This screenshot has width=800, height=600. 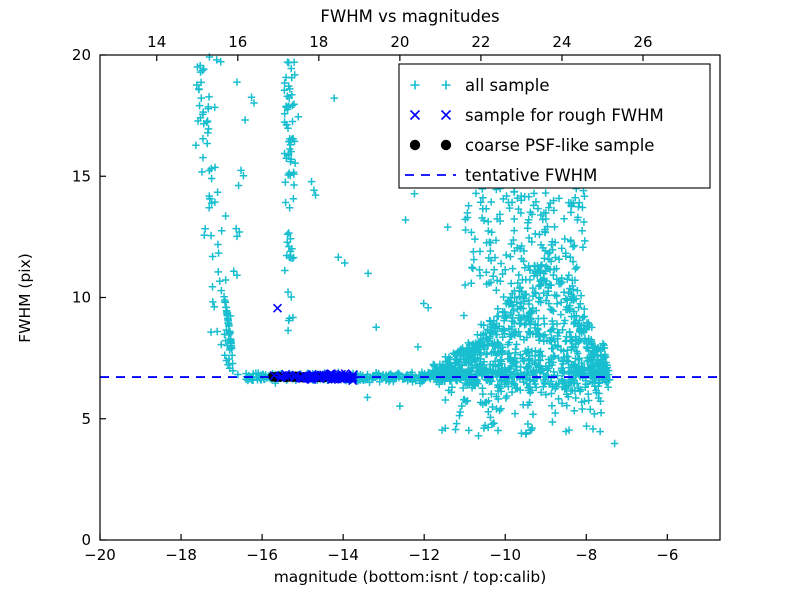 I want to click on legend-item-all-sample: all sample, so click(x=480, y=85).